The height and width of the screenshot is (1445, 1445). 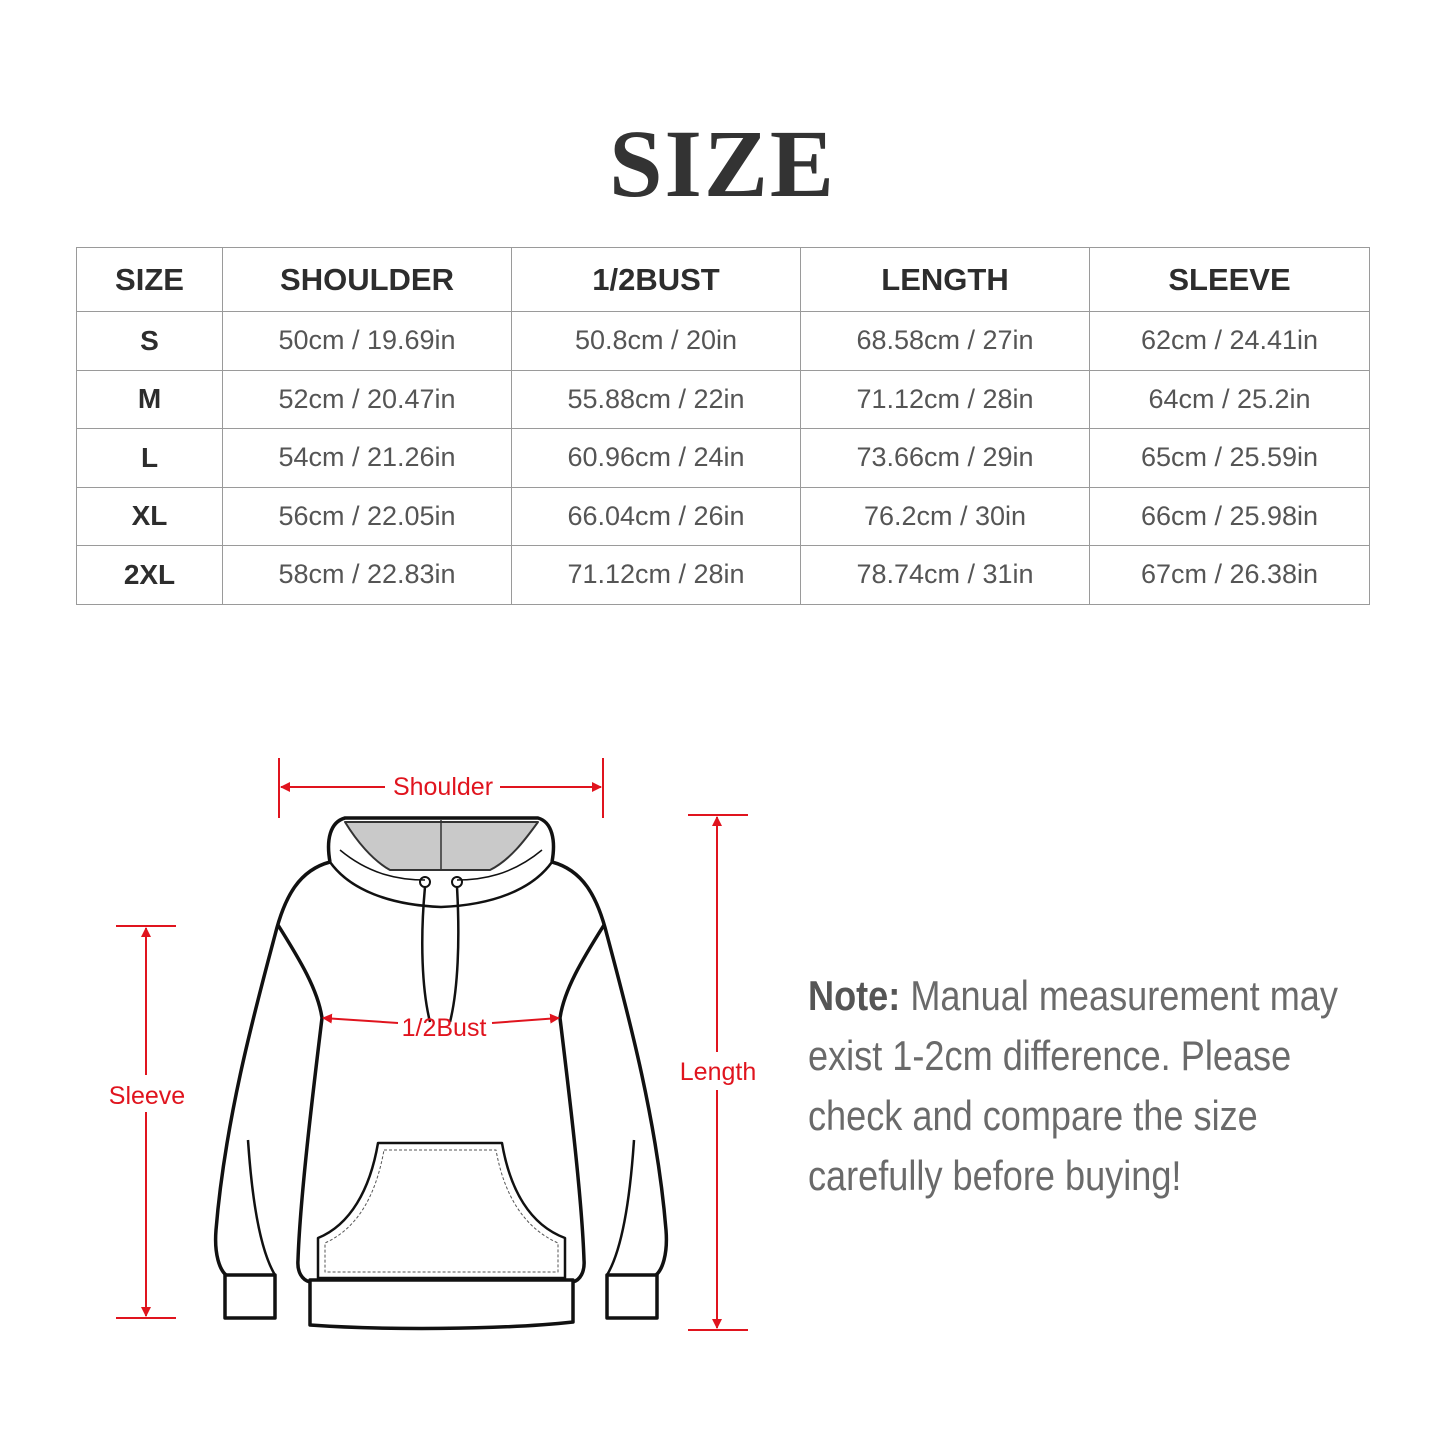 I want to click on shoulder-measure, so click(x=441, y=788).